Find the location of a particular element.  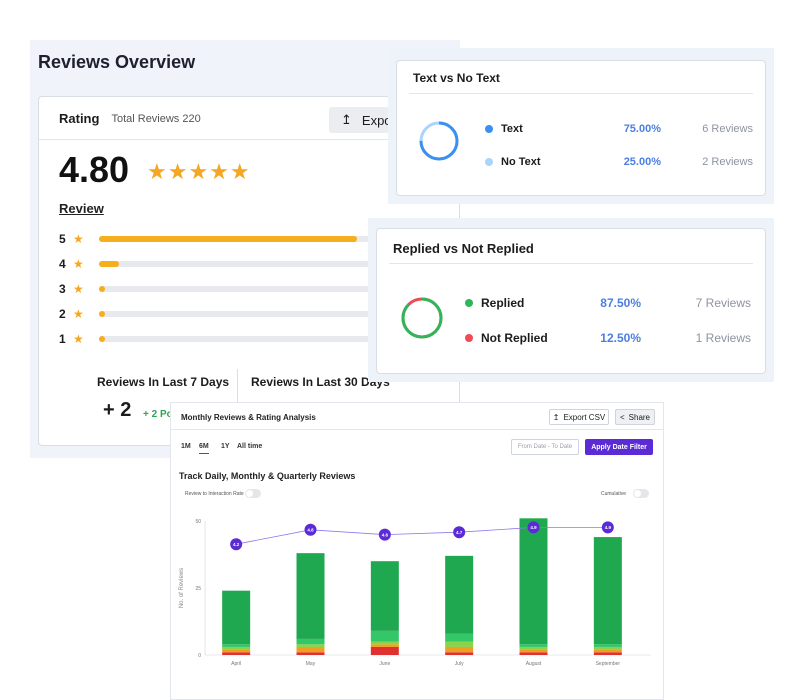

share-label: Share is located at coordinates (639, 417).